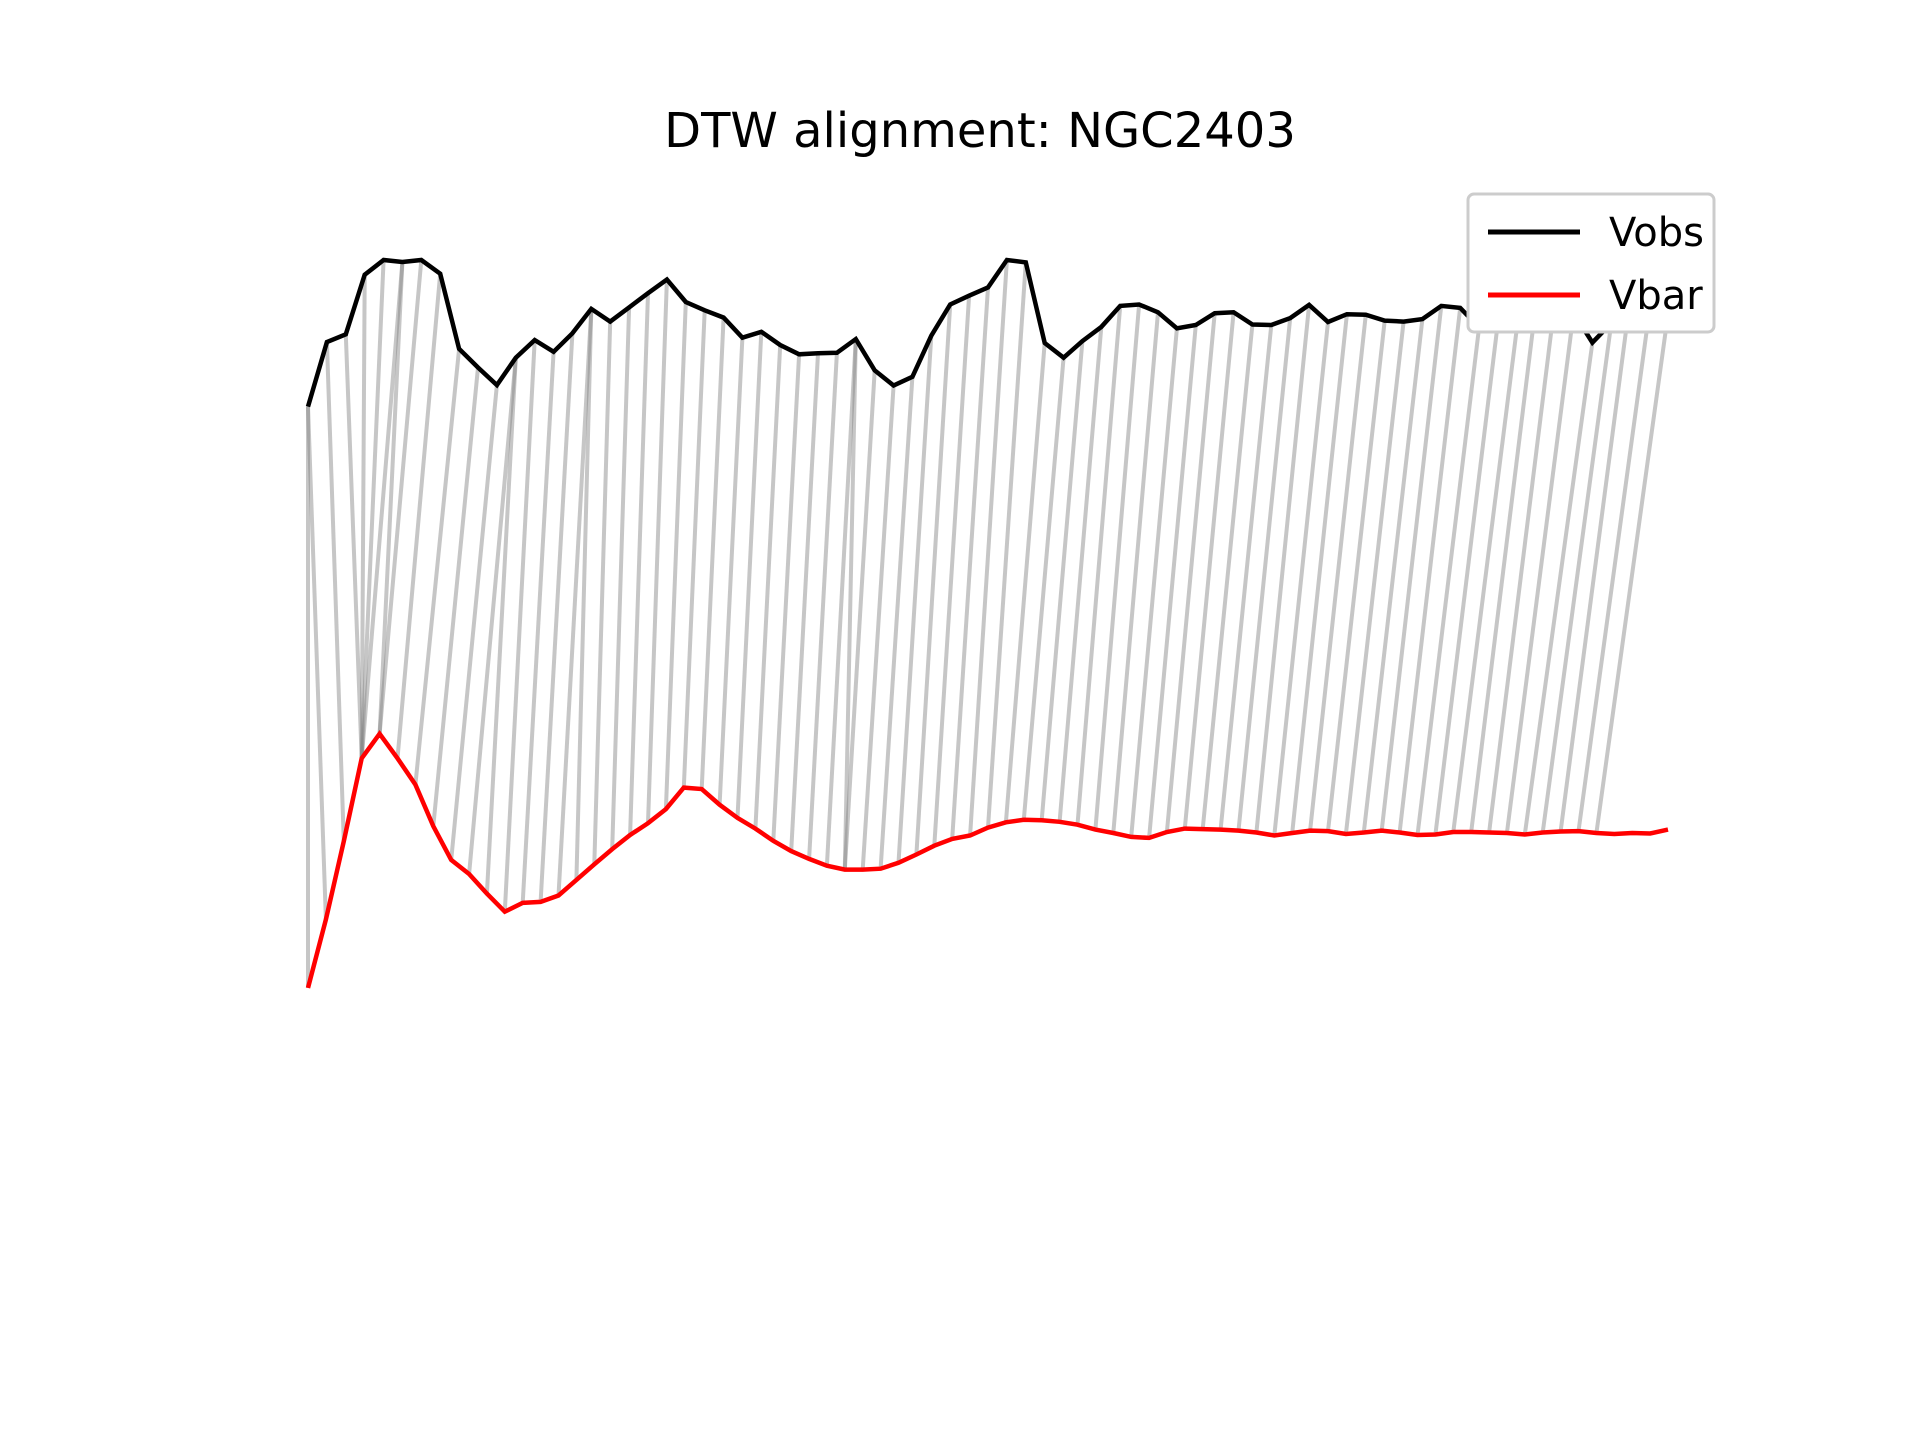 This screenshot has width=1920, height=1440. What do you see at coordinates (1591, 263) in the screenshot?
I see `legend: Vobs Vbar` at bounding box center [1591, 263].